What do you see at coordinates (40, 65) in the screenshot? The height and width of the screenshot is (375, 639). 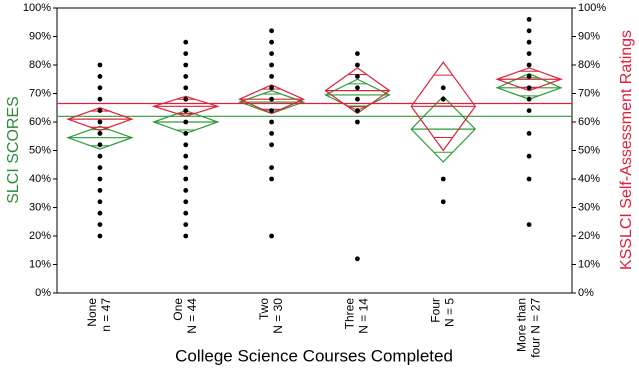 I see `y-tick-label: 80%` at bounding box center [40, 65].